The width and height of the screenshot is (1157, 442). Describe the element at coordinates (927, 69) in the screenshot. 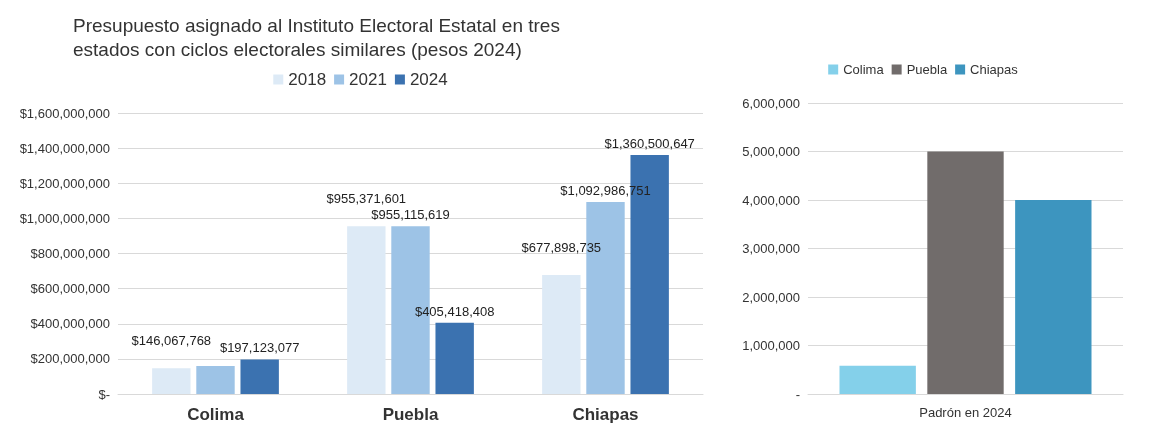

I see `legend-label: Puebla` at that location.